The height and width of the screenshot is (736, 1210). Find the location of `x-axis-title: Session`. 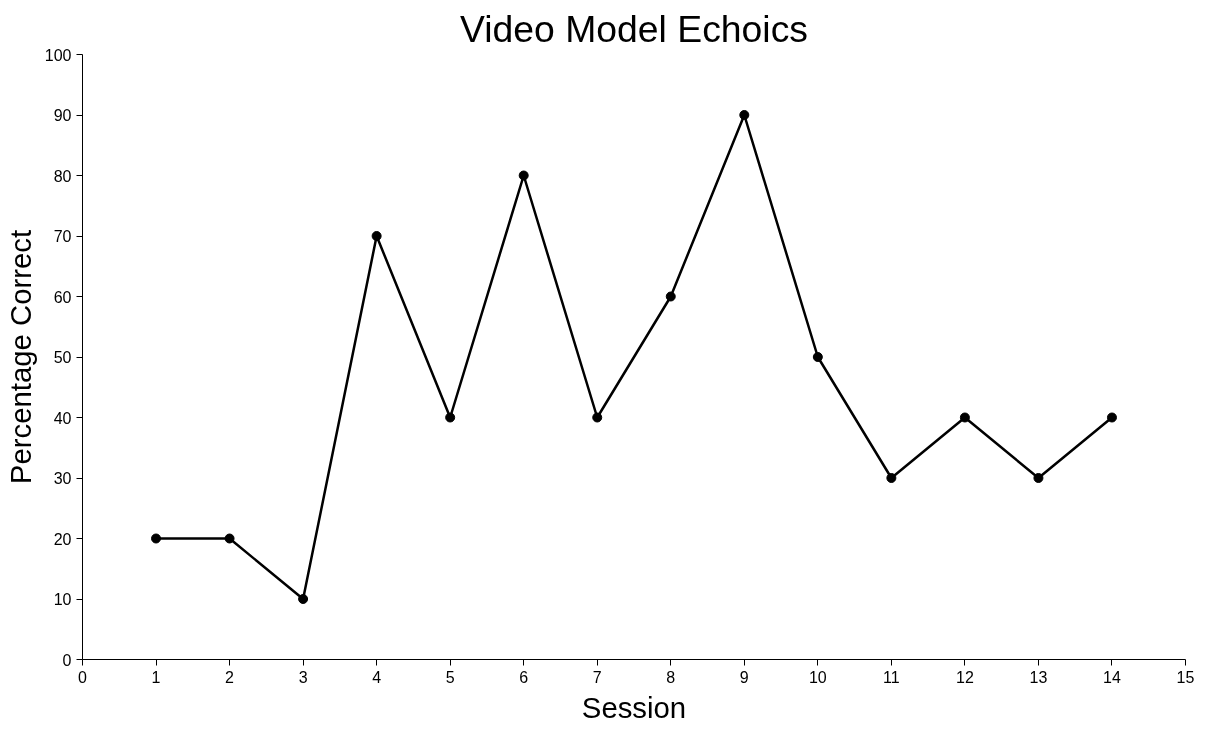

x-axis-title: Session is located at coordinates (634, 707).